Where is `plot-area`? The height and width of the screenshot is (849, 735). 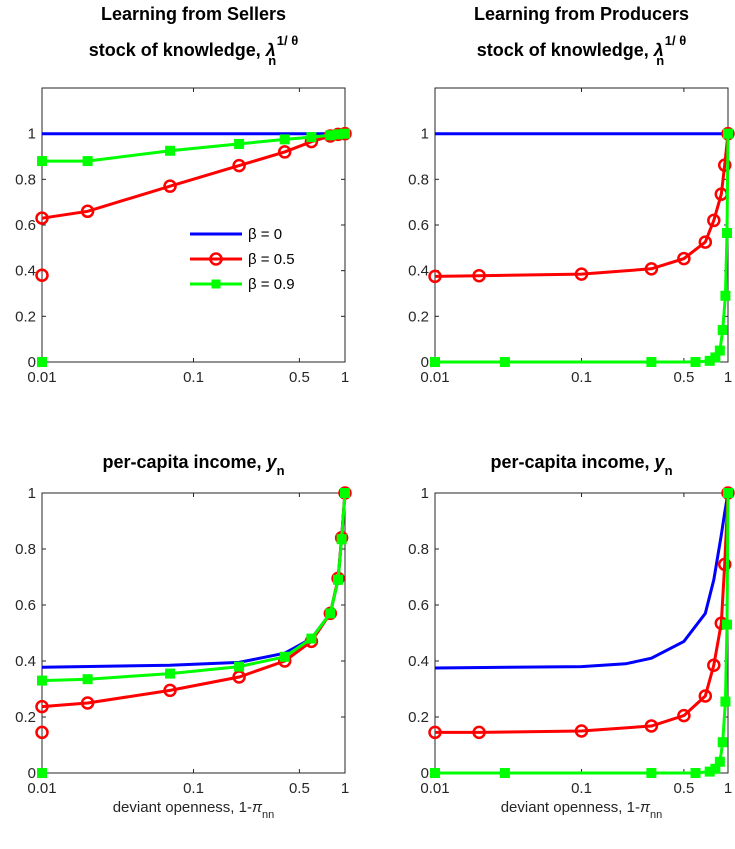 plot-area is located at coordinates (193, 225).